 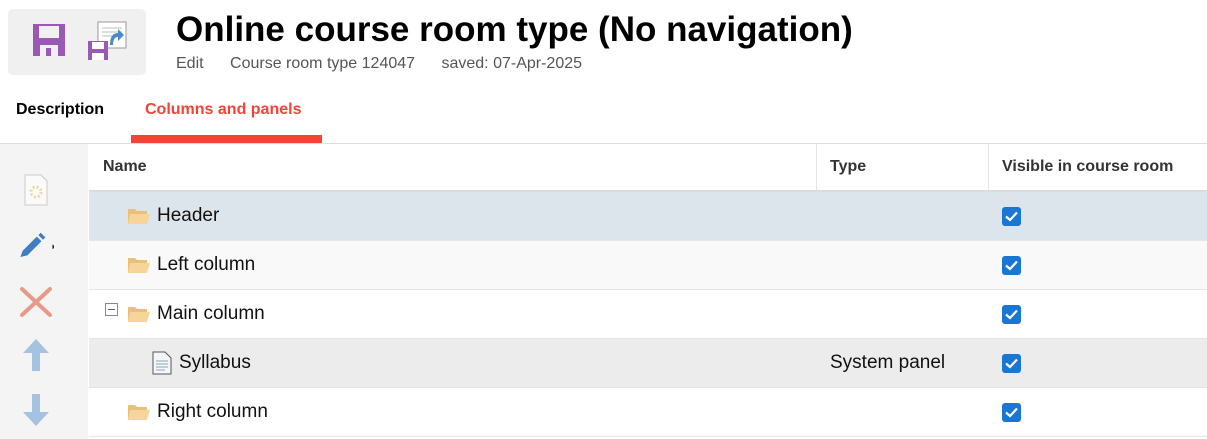 I want to click on divider, so click(x=603, y=143).